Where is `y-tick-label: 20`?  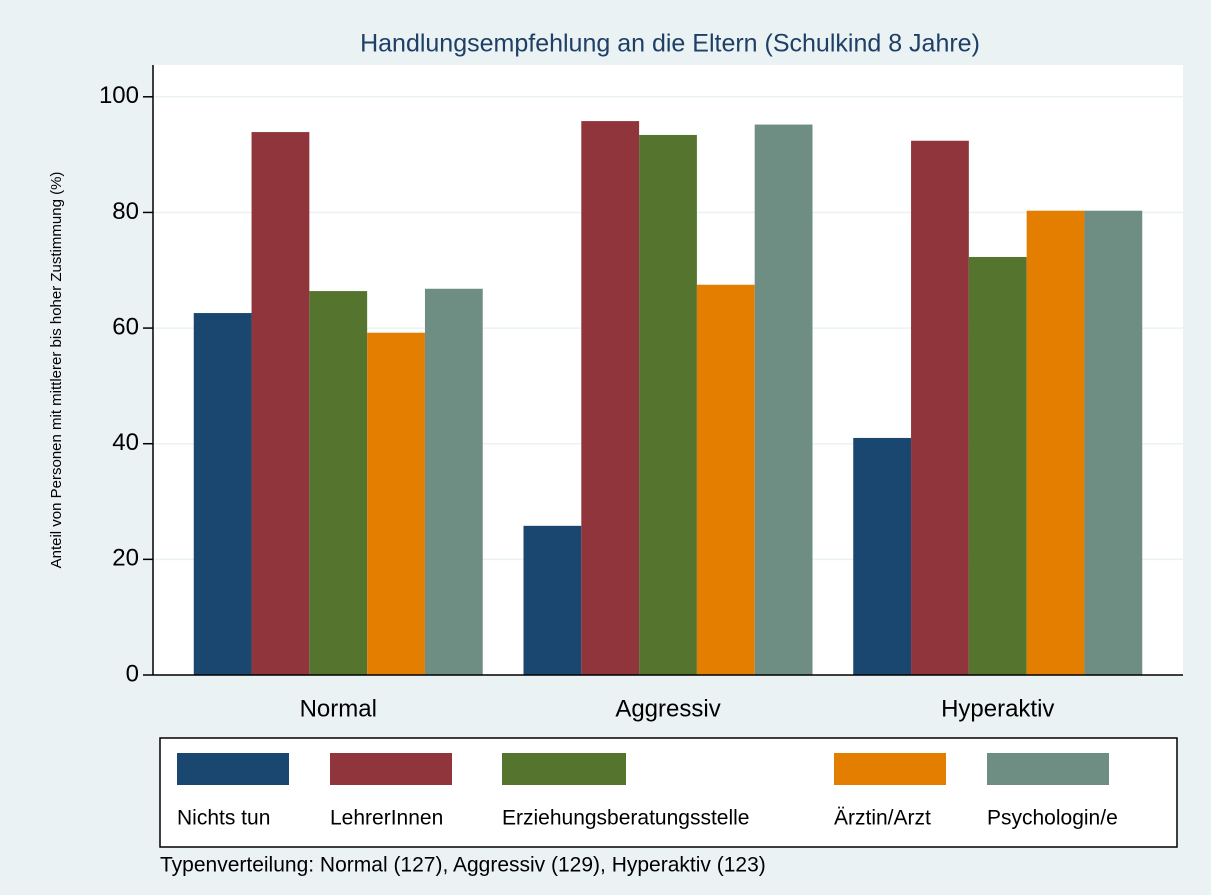 y-tick-label: 20 is located at coordinates (125, 558).